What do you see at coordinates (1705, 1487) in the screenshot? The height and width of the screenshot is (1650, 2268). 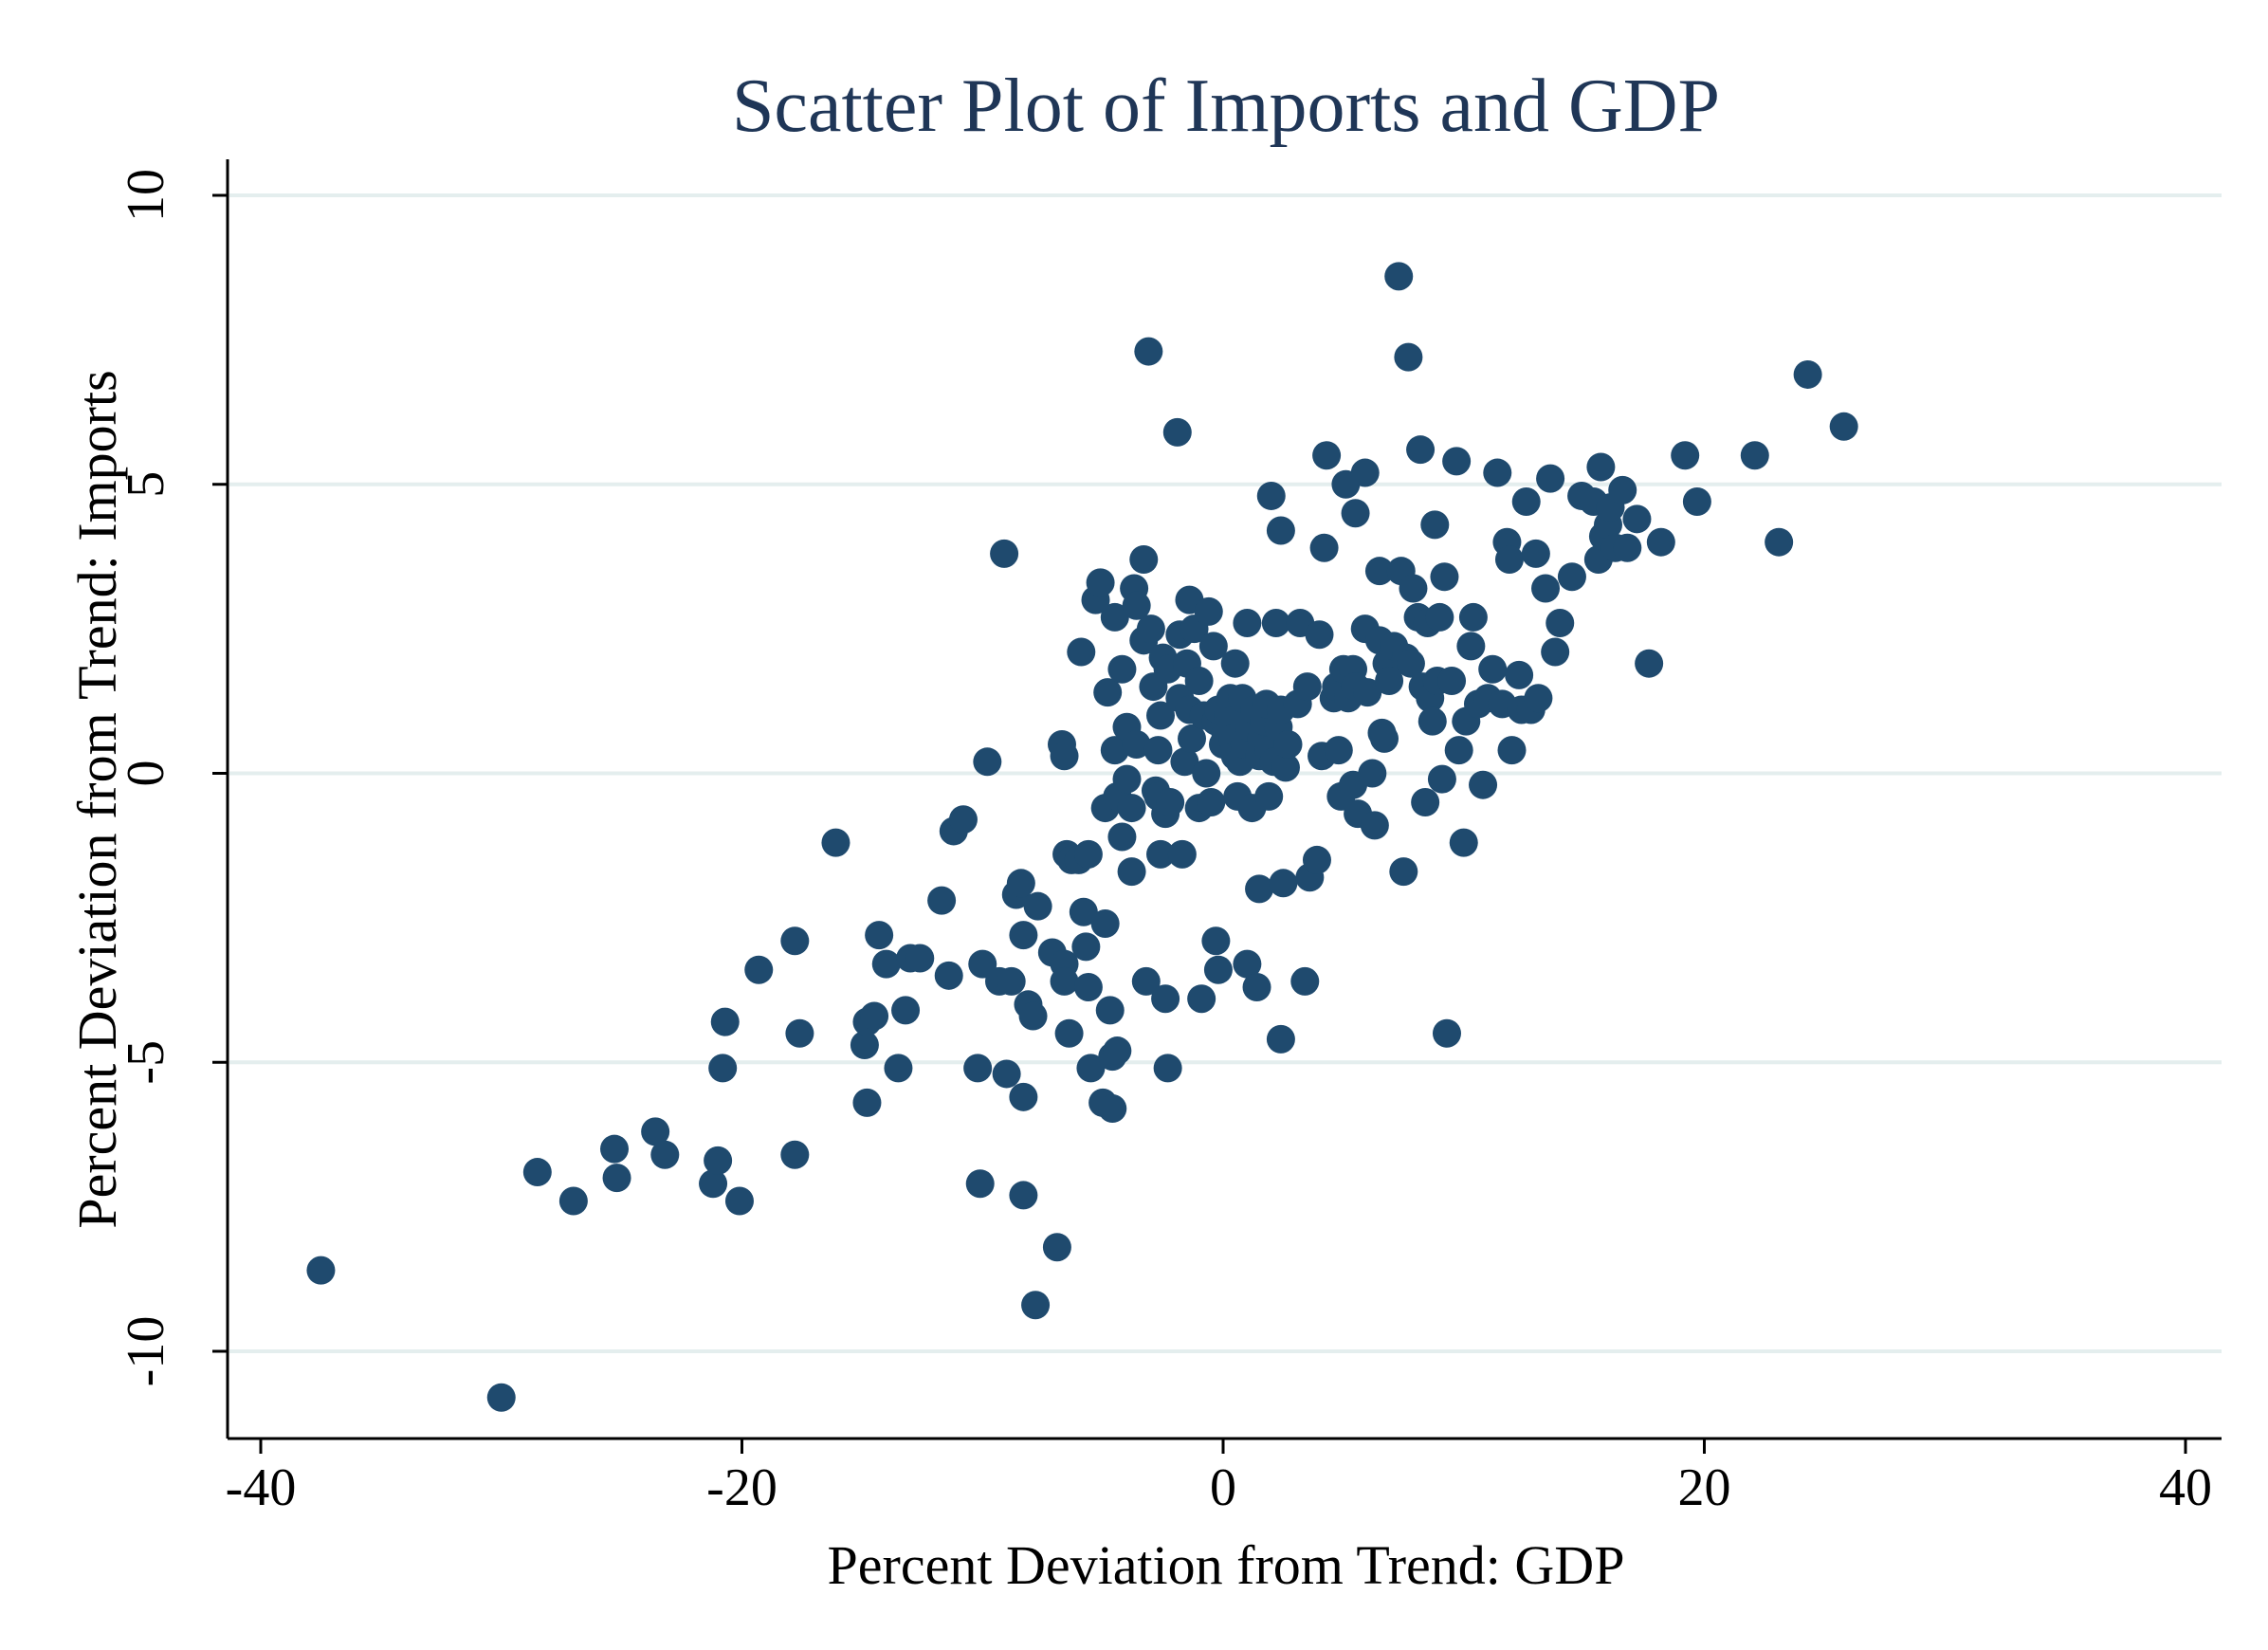 I see `x-tick-label: 20` at bounding box center [1705, 1487].